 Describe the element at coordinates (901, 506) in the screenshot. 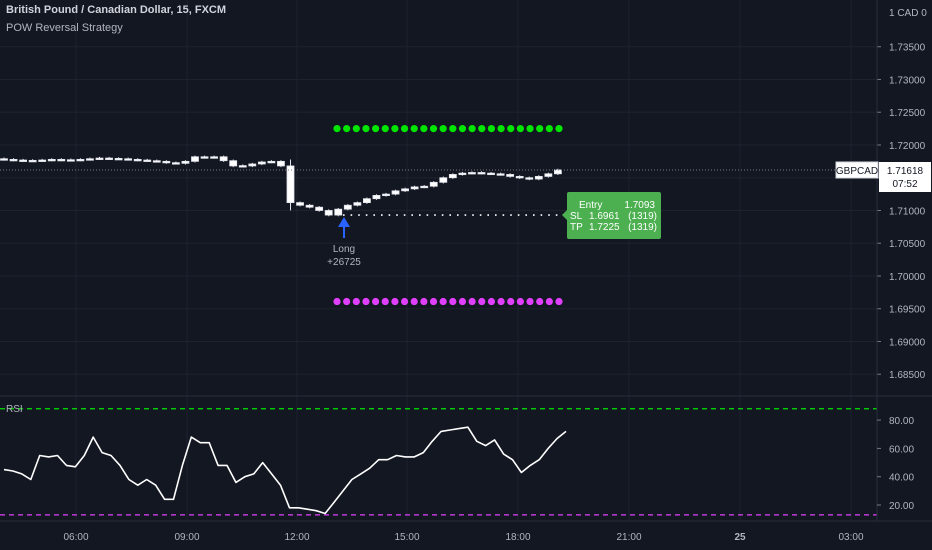

I see `rsi-tick-label: 20.00` at that location.